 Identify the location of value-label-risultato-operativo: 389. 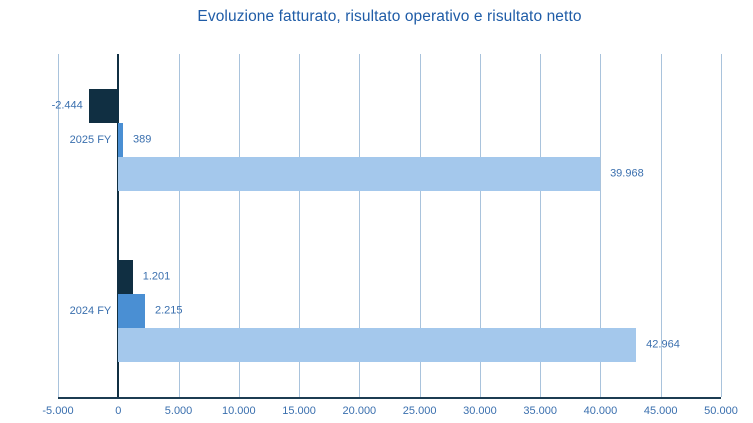
(142, 139).